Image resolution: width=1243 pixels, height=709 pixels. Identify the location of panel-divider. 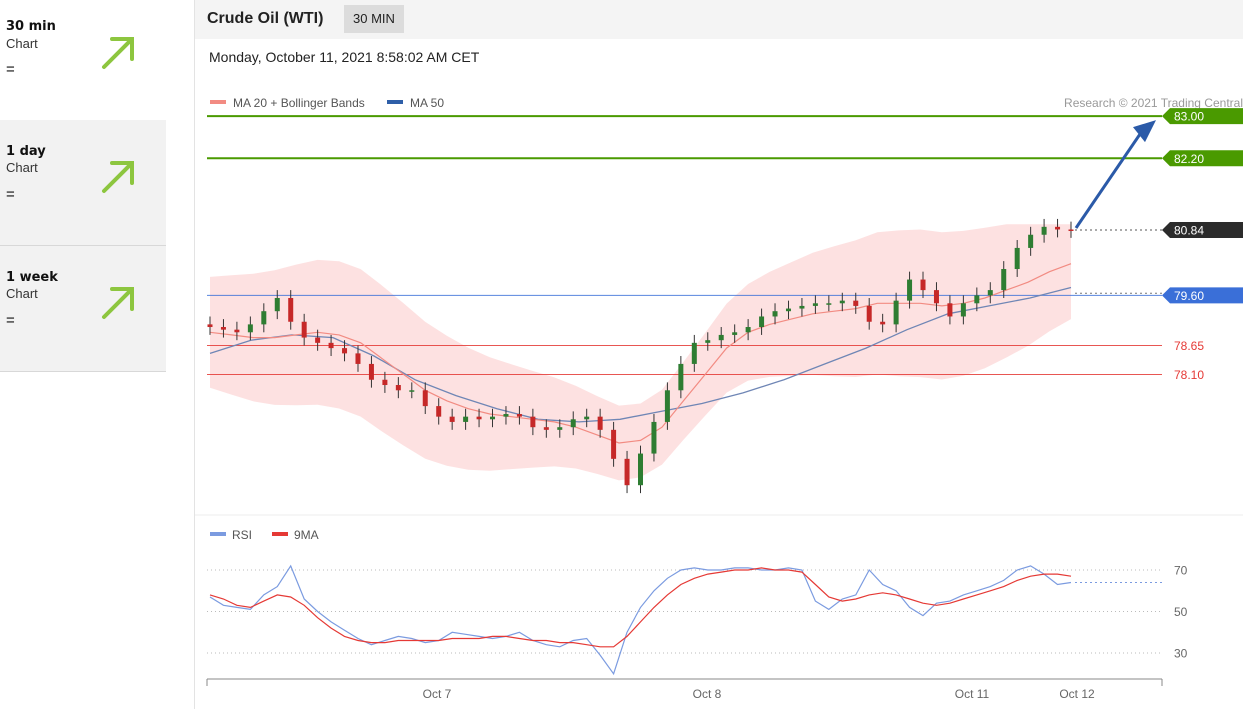
(194, 354).